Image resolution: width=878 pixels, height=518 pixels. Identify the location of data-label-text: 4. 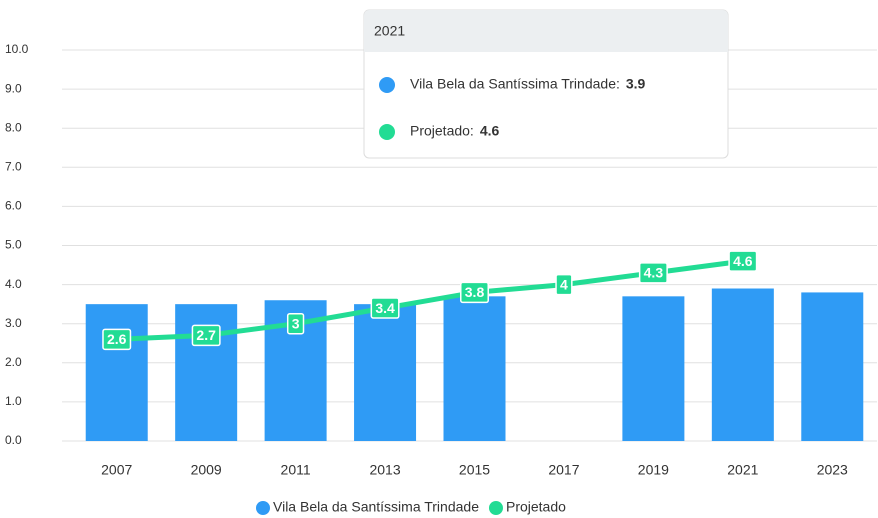
(564, 284).